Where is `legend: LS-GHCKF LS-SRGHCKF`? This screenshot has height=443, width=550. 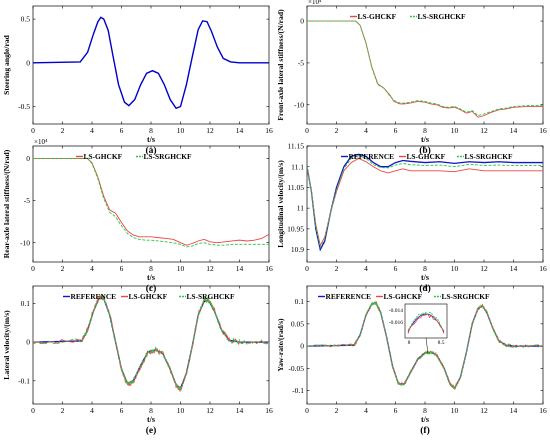
legend: LS-GHCKF LS-SRGHCKF is located at coordinates (408, 16).